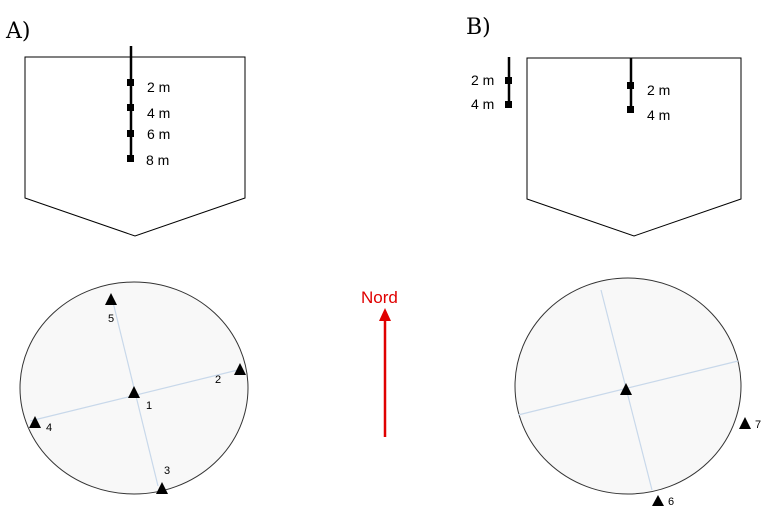  I want to click on panel-b-depth-label: 2 m, so click(658, 90).